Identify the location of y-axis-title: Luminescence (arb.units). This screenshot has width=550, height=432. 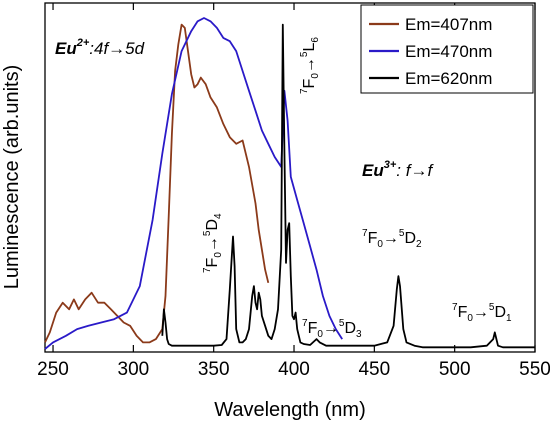
(12, 177).